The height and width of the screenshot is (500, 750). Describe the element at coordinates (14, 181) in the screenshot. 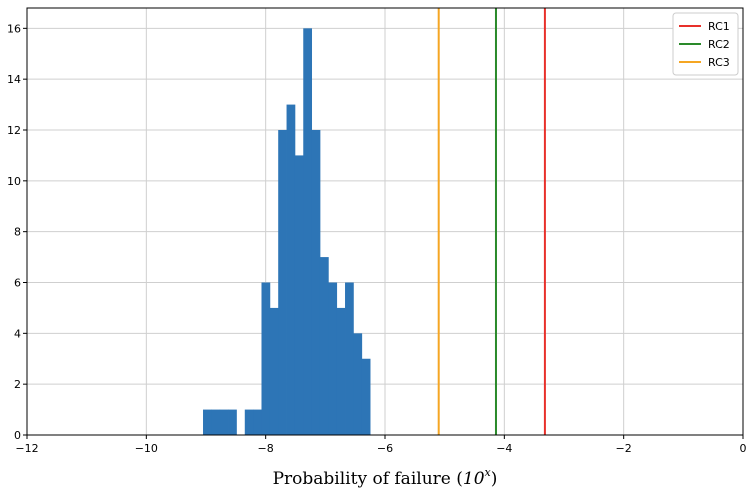

I see `y-tick-label: 10` at that location.